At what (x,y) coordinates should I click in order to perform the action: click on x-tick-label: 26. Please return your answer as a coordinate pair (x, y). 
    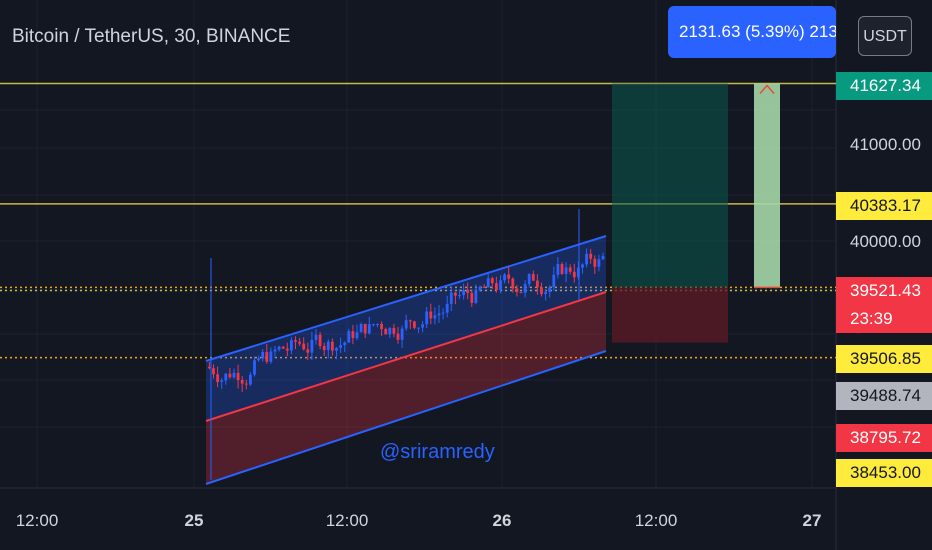
    Looking at the image, I should click on (502, 520).